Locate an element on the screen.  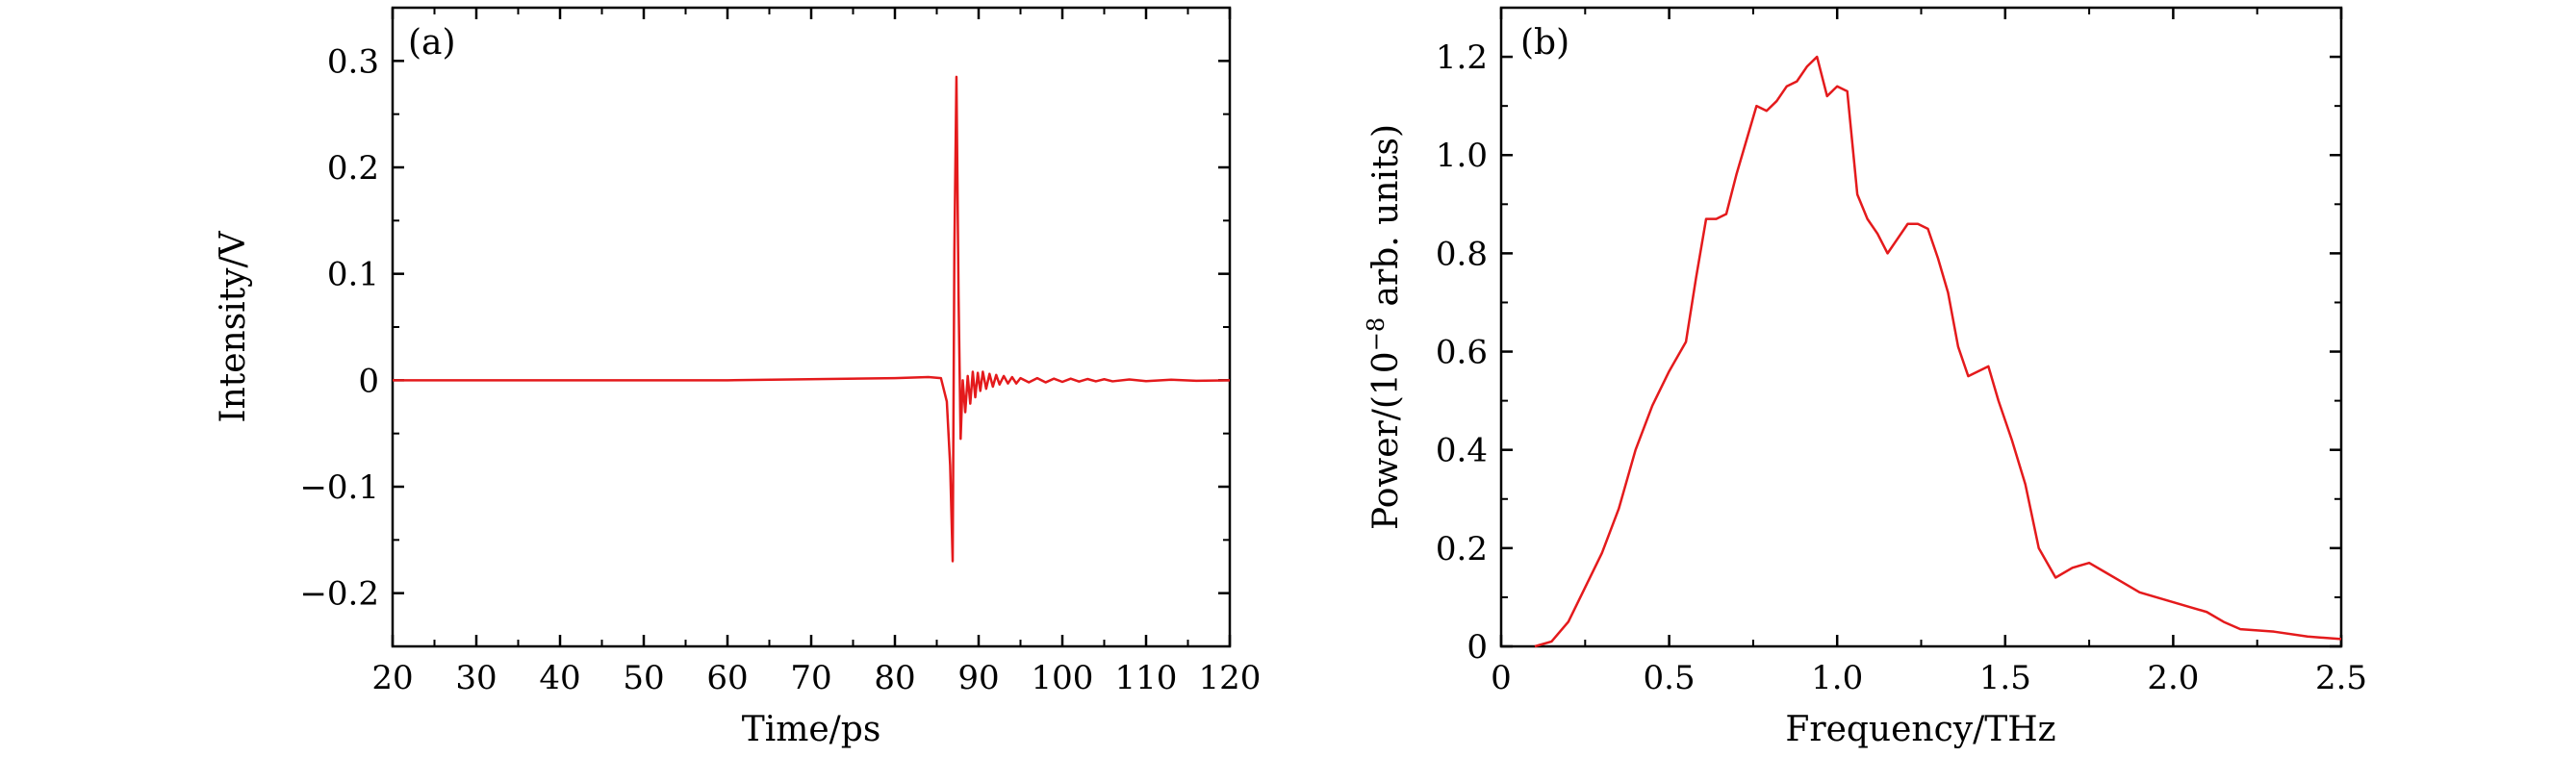
panel-b-x-tick-label: 2.5 is located at coordinates (2341, 678).